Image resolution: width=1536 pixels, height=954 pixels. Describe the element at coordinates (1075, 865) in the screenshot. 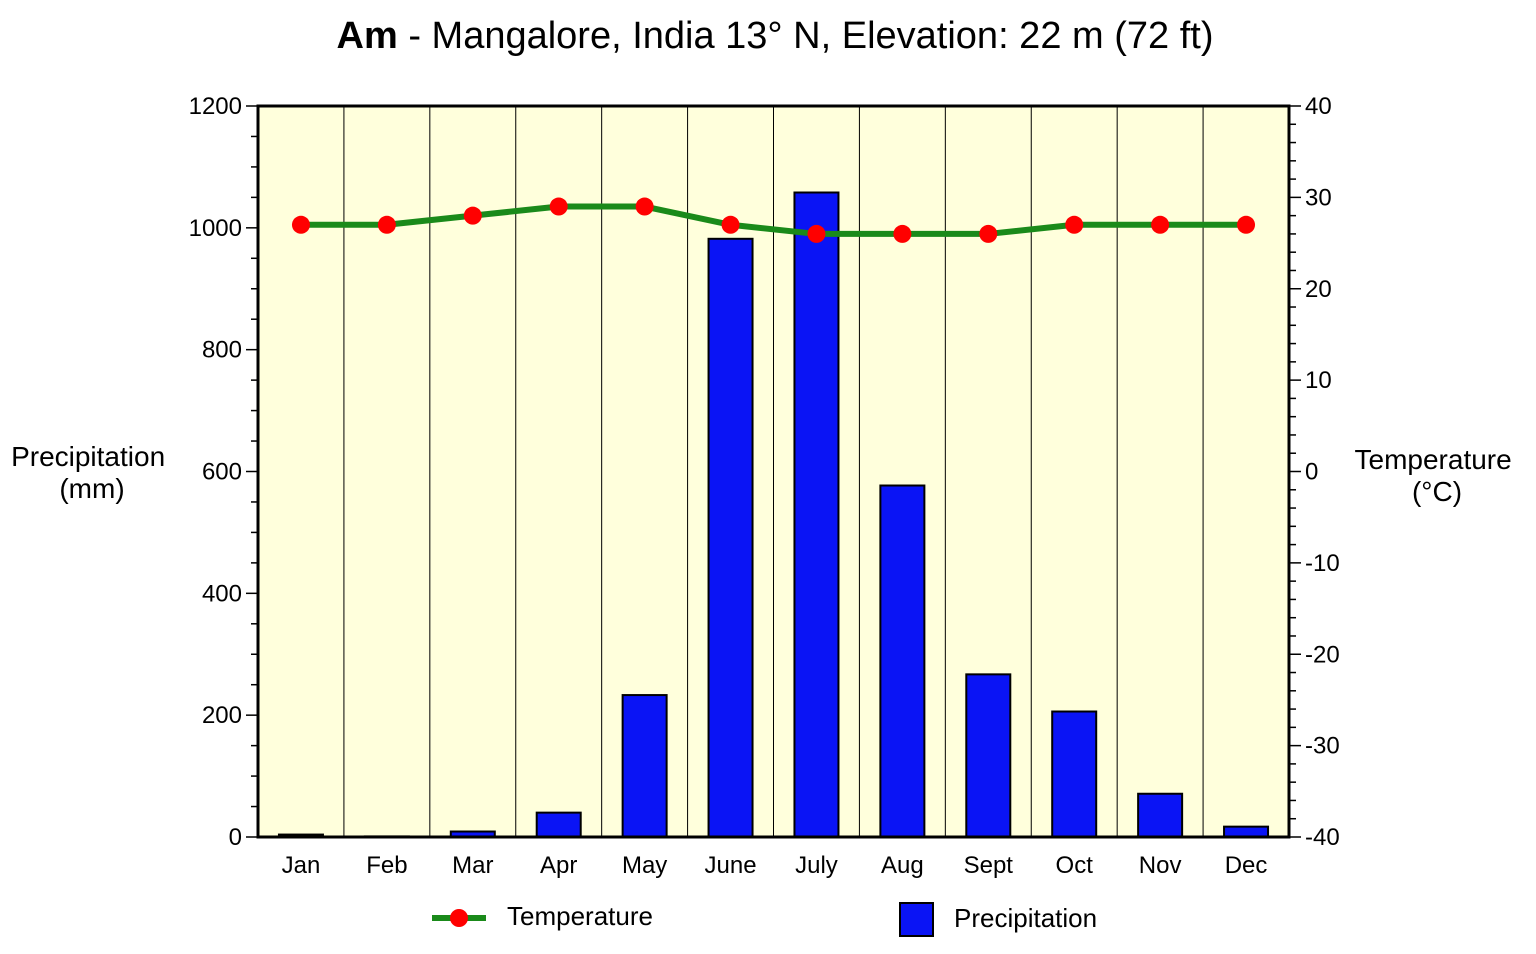

I see `x-tick-label-oct: Oct` at that location.